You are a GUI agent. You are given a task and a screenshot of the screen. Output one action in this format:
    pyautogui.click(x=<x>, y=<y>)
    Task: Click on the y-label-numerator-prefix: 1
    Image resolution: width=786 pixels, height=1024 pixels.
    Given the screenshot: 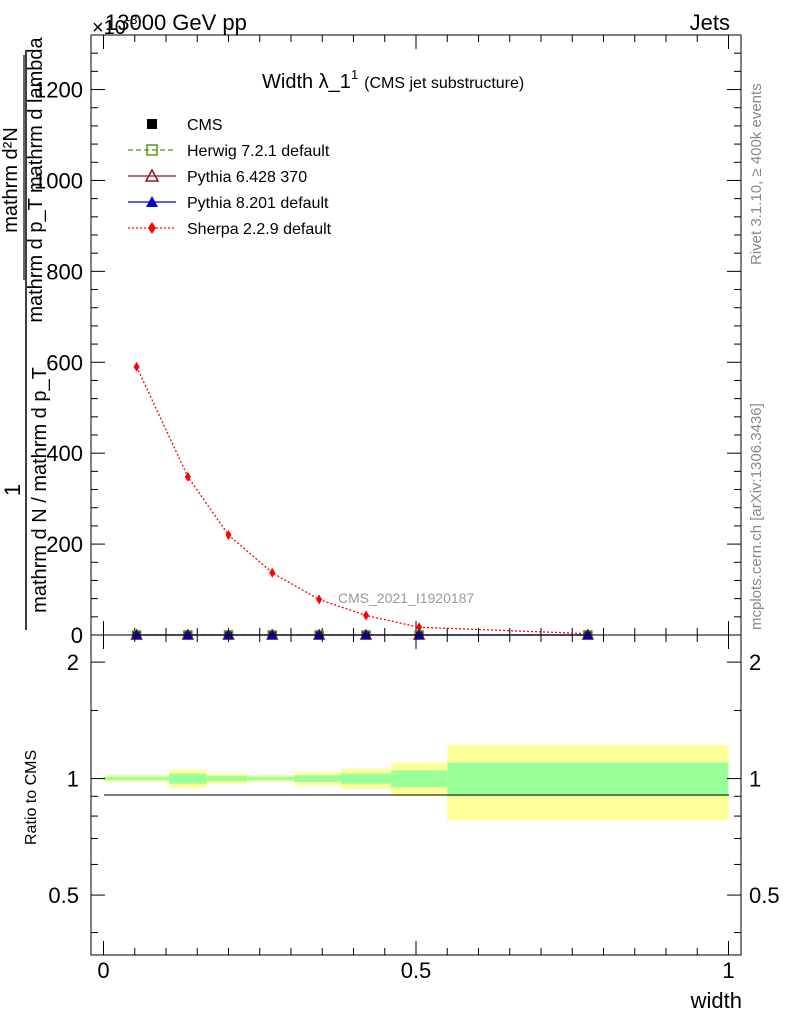 What is the action you would take?
    pyautogui.click(x=12, y=490)
    